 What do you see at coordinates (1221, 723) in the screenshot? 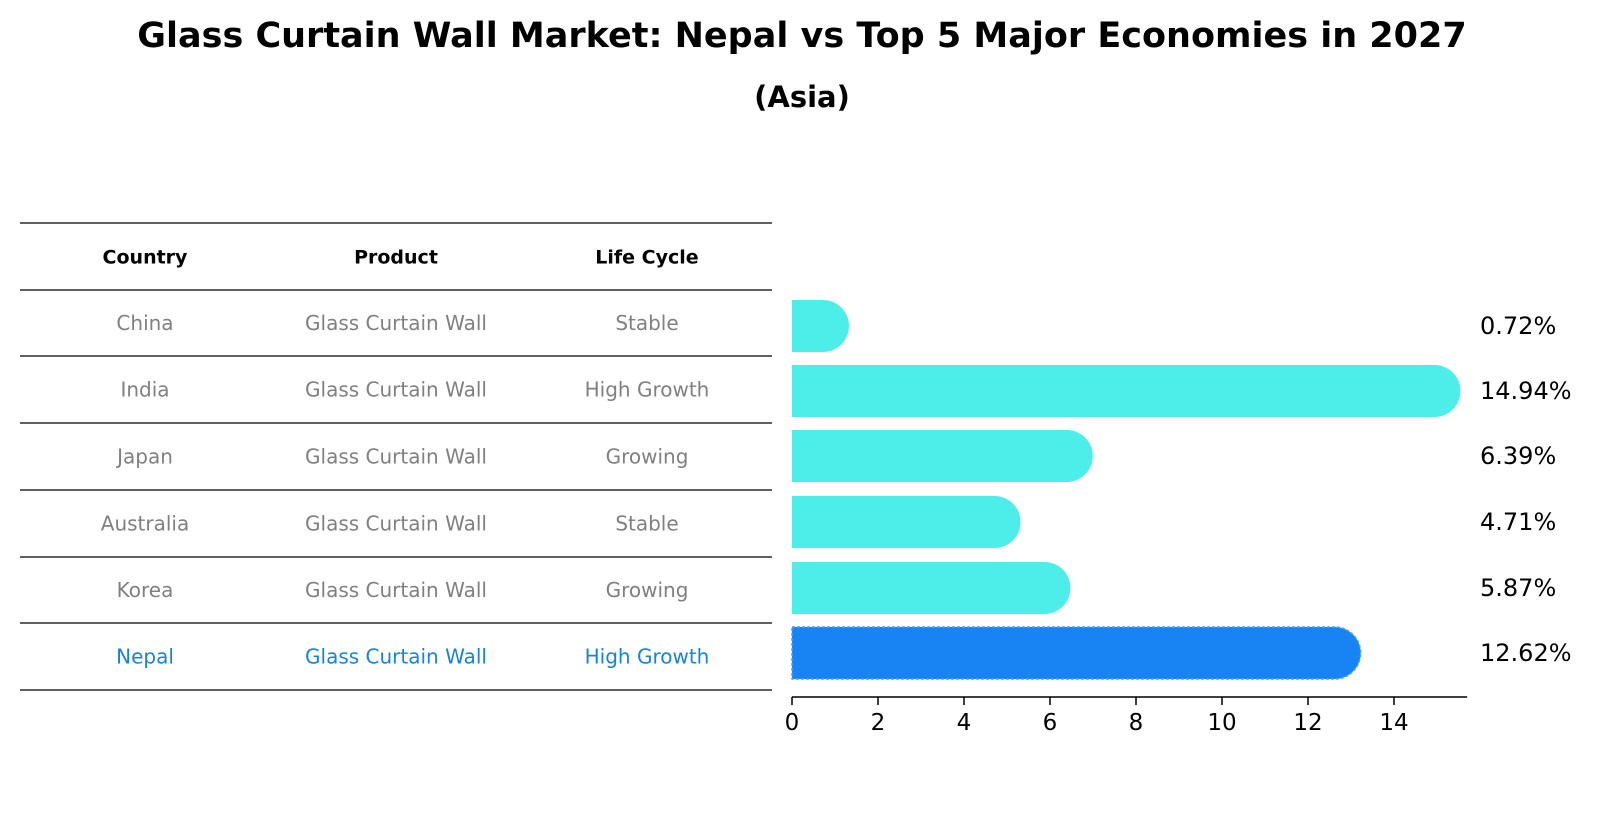
I see `x-tick-label: 10` at bounding box center [1221, 723].